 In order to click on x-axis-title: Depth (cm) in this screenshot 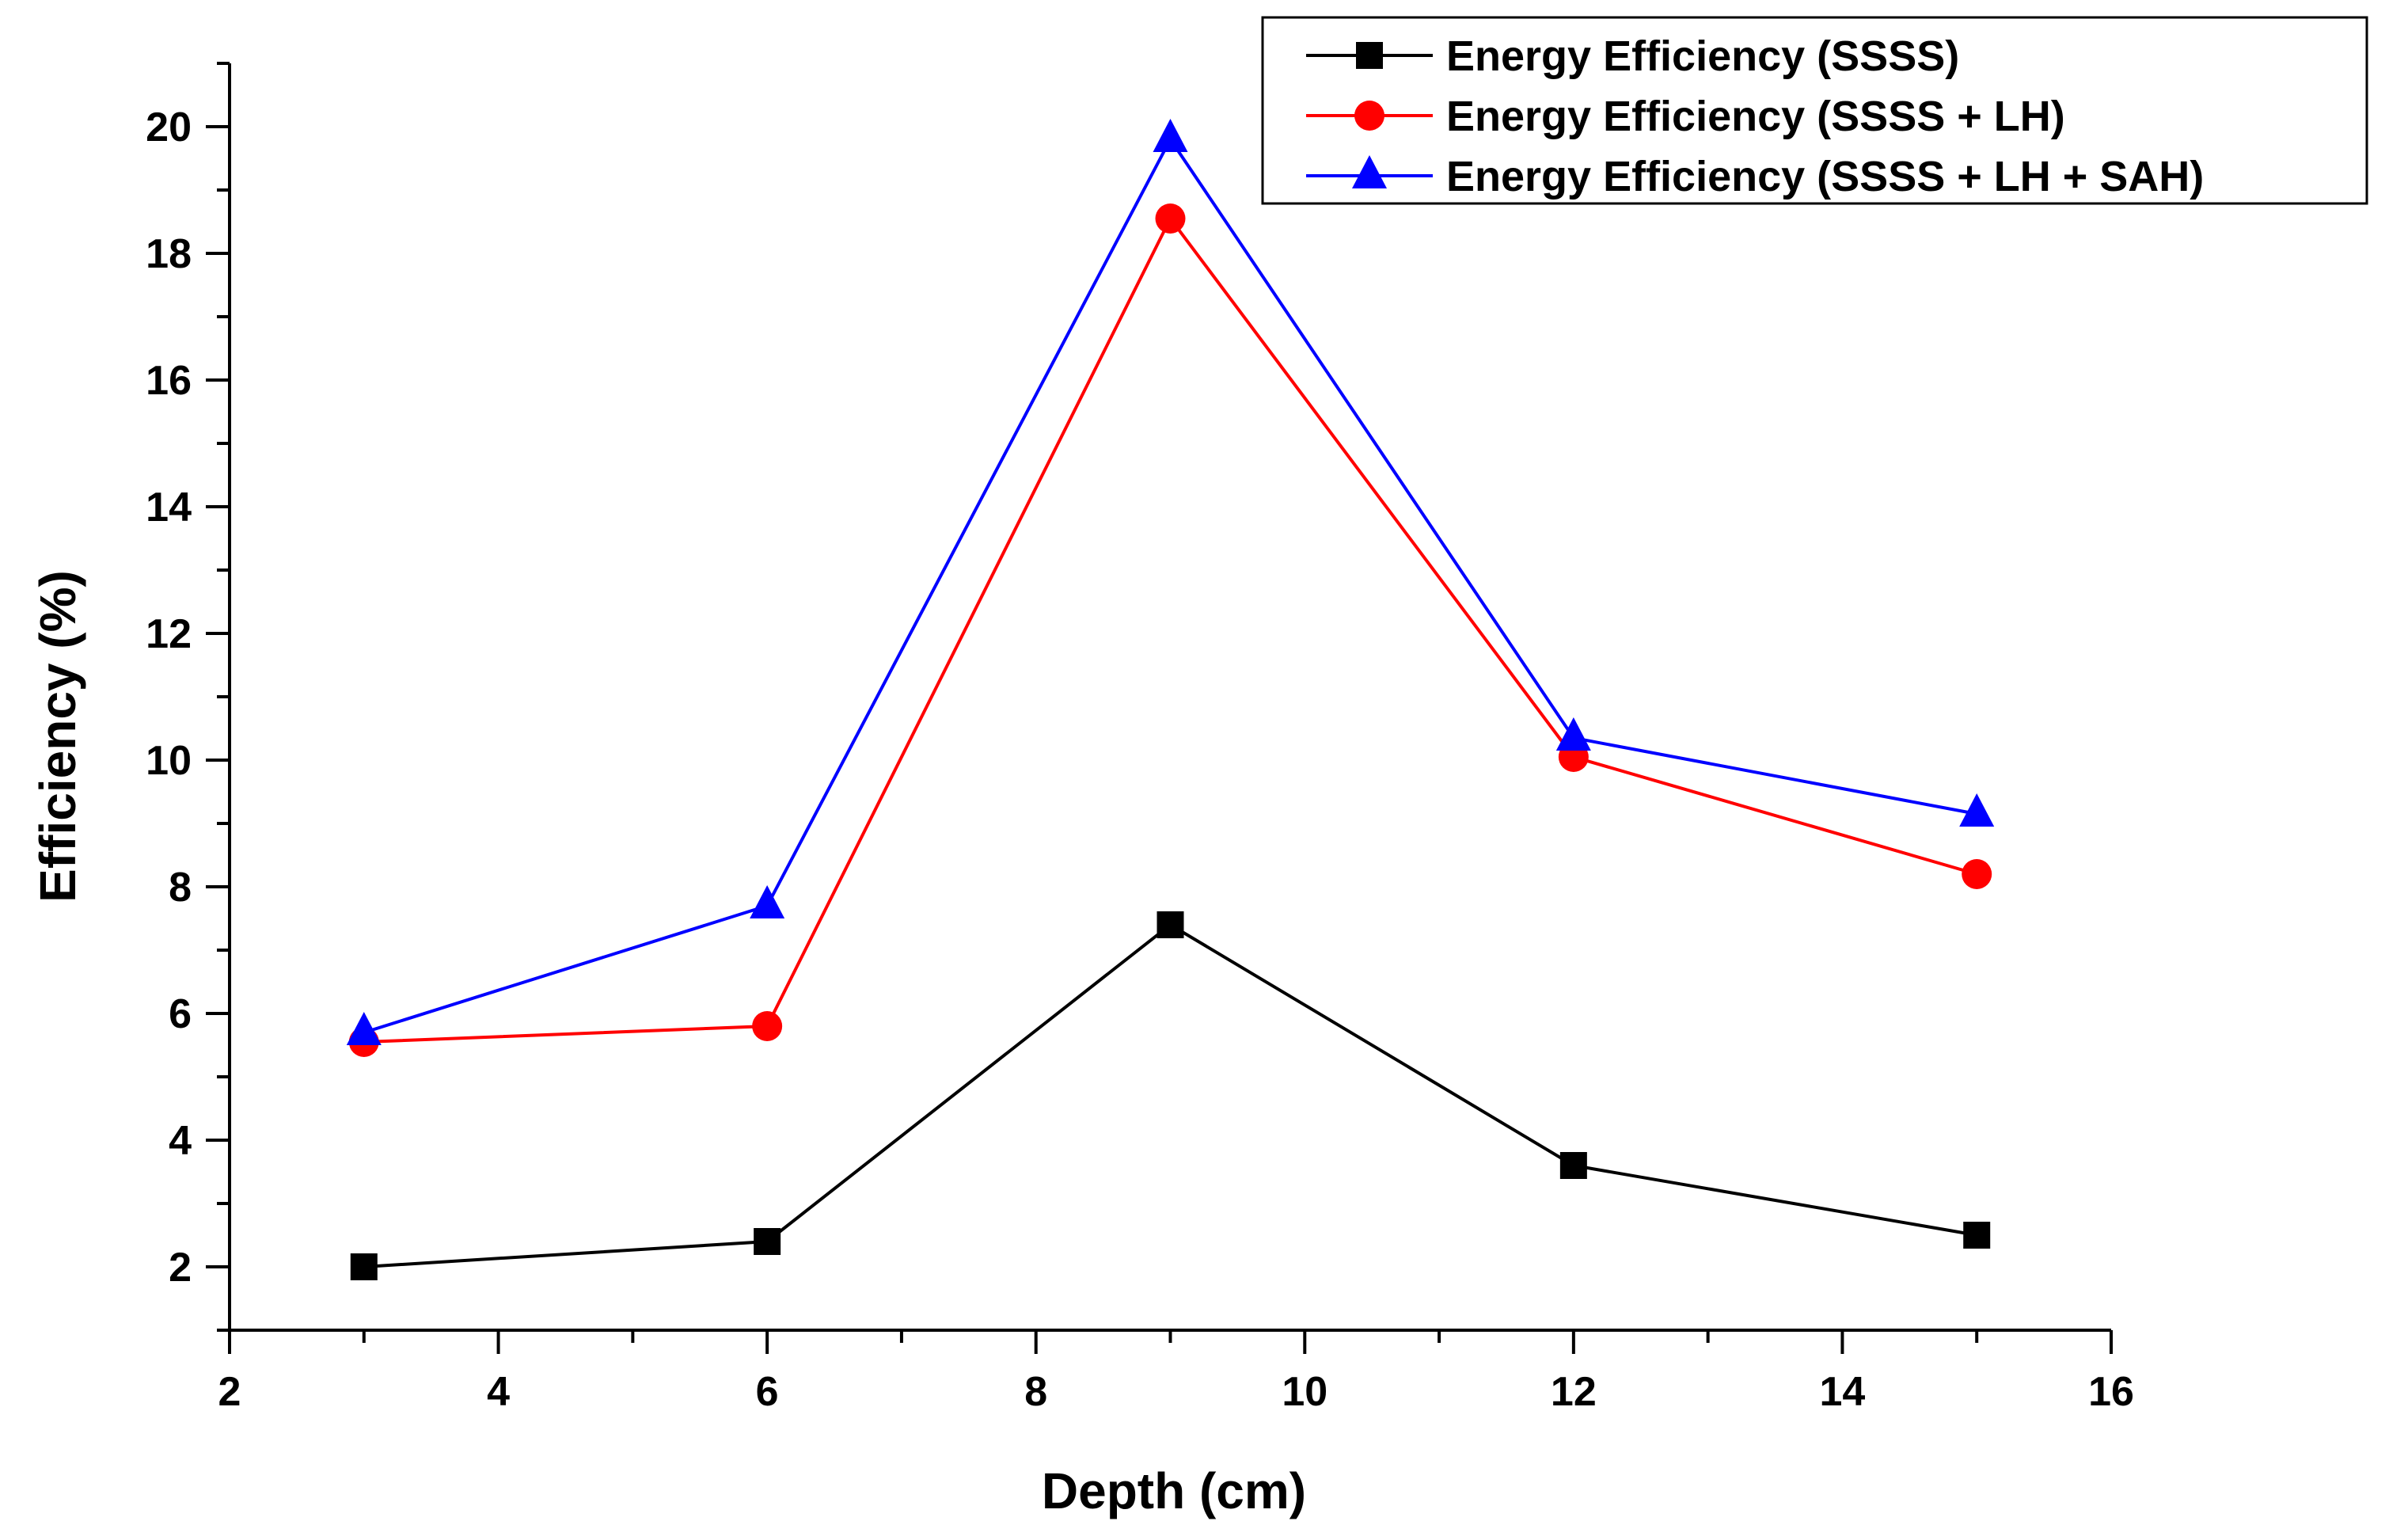, I will do `click(1174, 1490)`.